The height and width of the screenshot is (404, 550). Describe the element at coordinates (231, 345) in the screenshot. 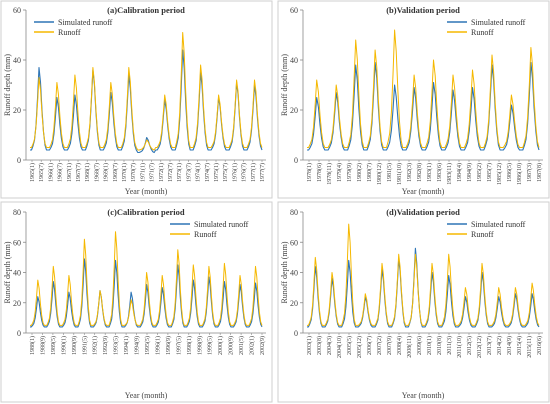

I see `x-tick-label: 2000(9)` at that location.